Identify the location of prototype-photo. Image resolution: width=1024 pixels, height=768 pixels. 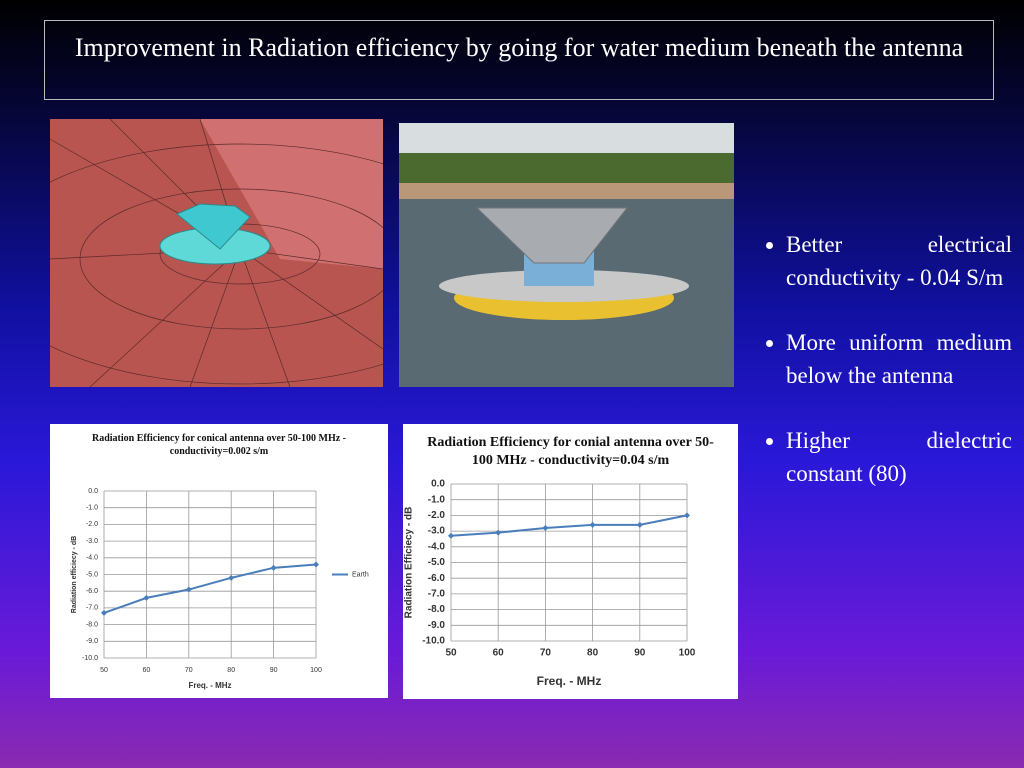
(566, 255).